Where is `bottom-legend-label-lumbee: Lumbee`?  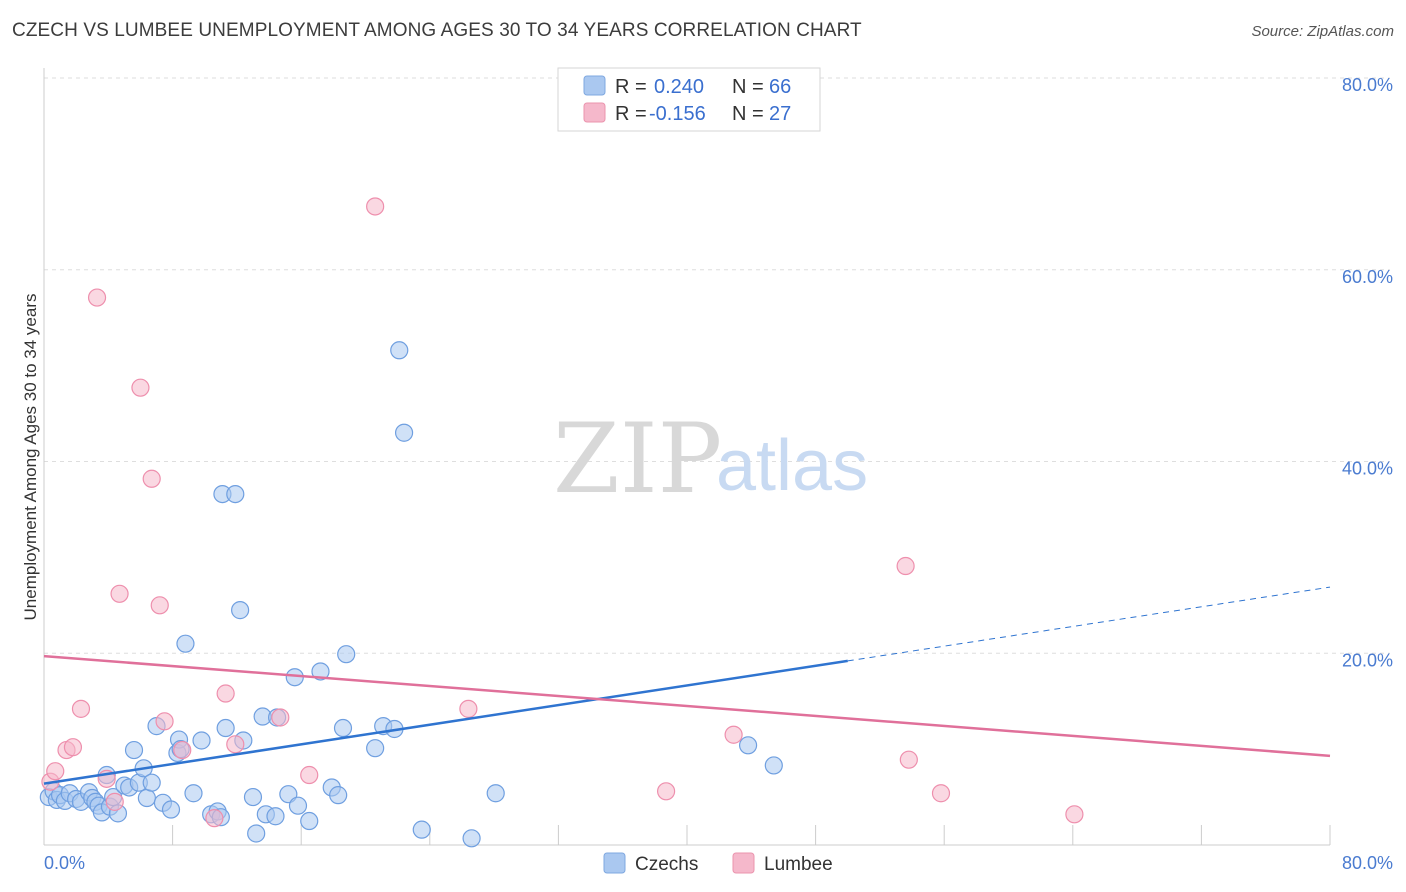 bottom-legend-label-lumbee: Lumbee is located at coordinates (798, 864).